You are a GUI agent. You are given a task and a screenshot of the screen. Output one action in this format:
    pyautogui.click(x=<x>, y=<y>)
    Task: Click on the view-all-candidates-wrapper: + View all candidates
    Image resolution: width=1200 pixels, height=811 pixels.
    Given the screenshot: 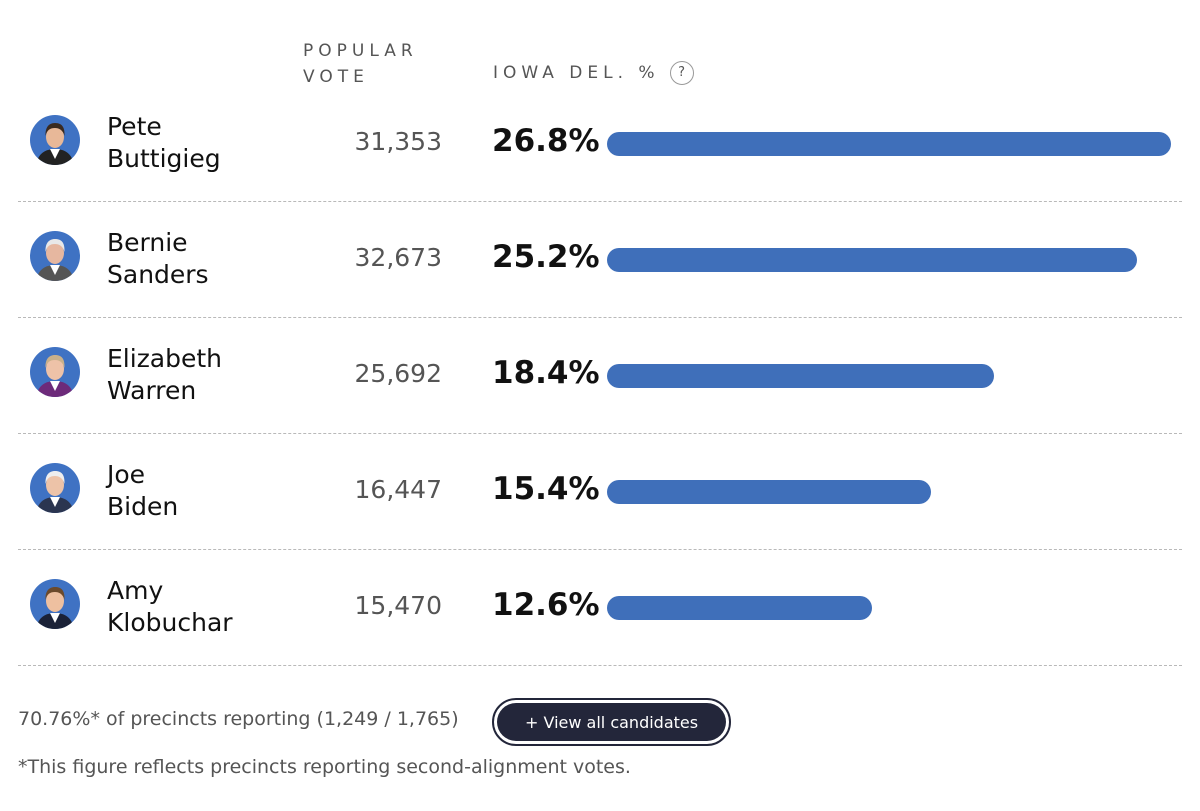 What is the action you would take?
    pyautogui.click(x=612, y=722)
    